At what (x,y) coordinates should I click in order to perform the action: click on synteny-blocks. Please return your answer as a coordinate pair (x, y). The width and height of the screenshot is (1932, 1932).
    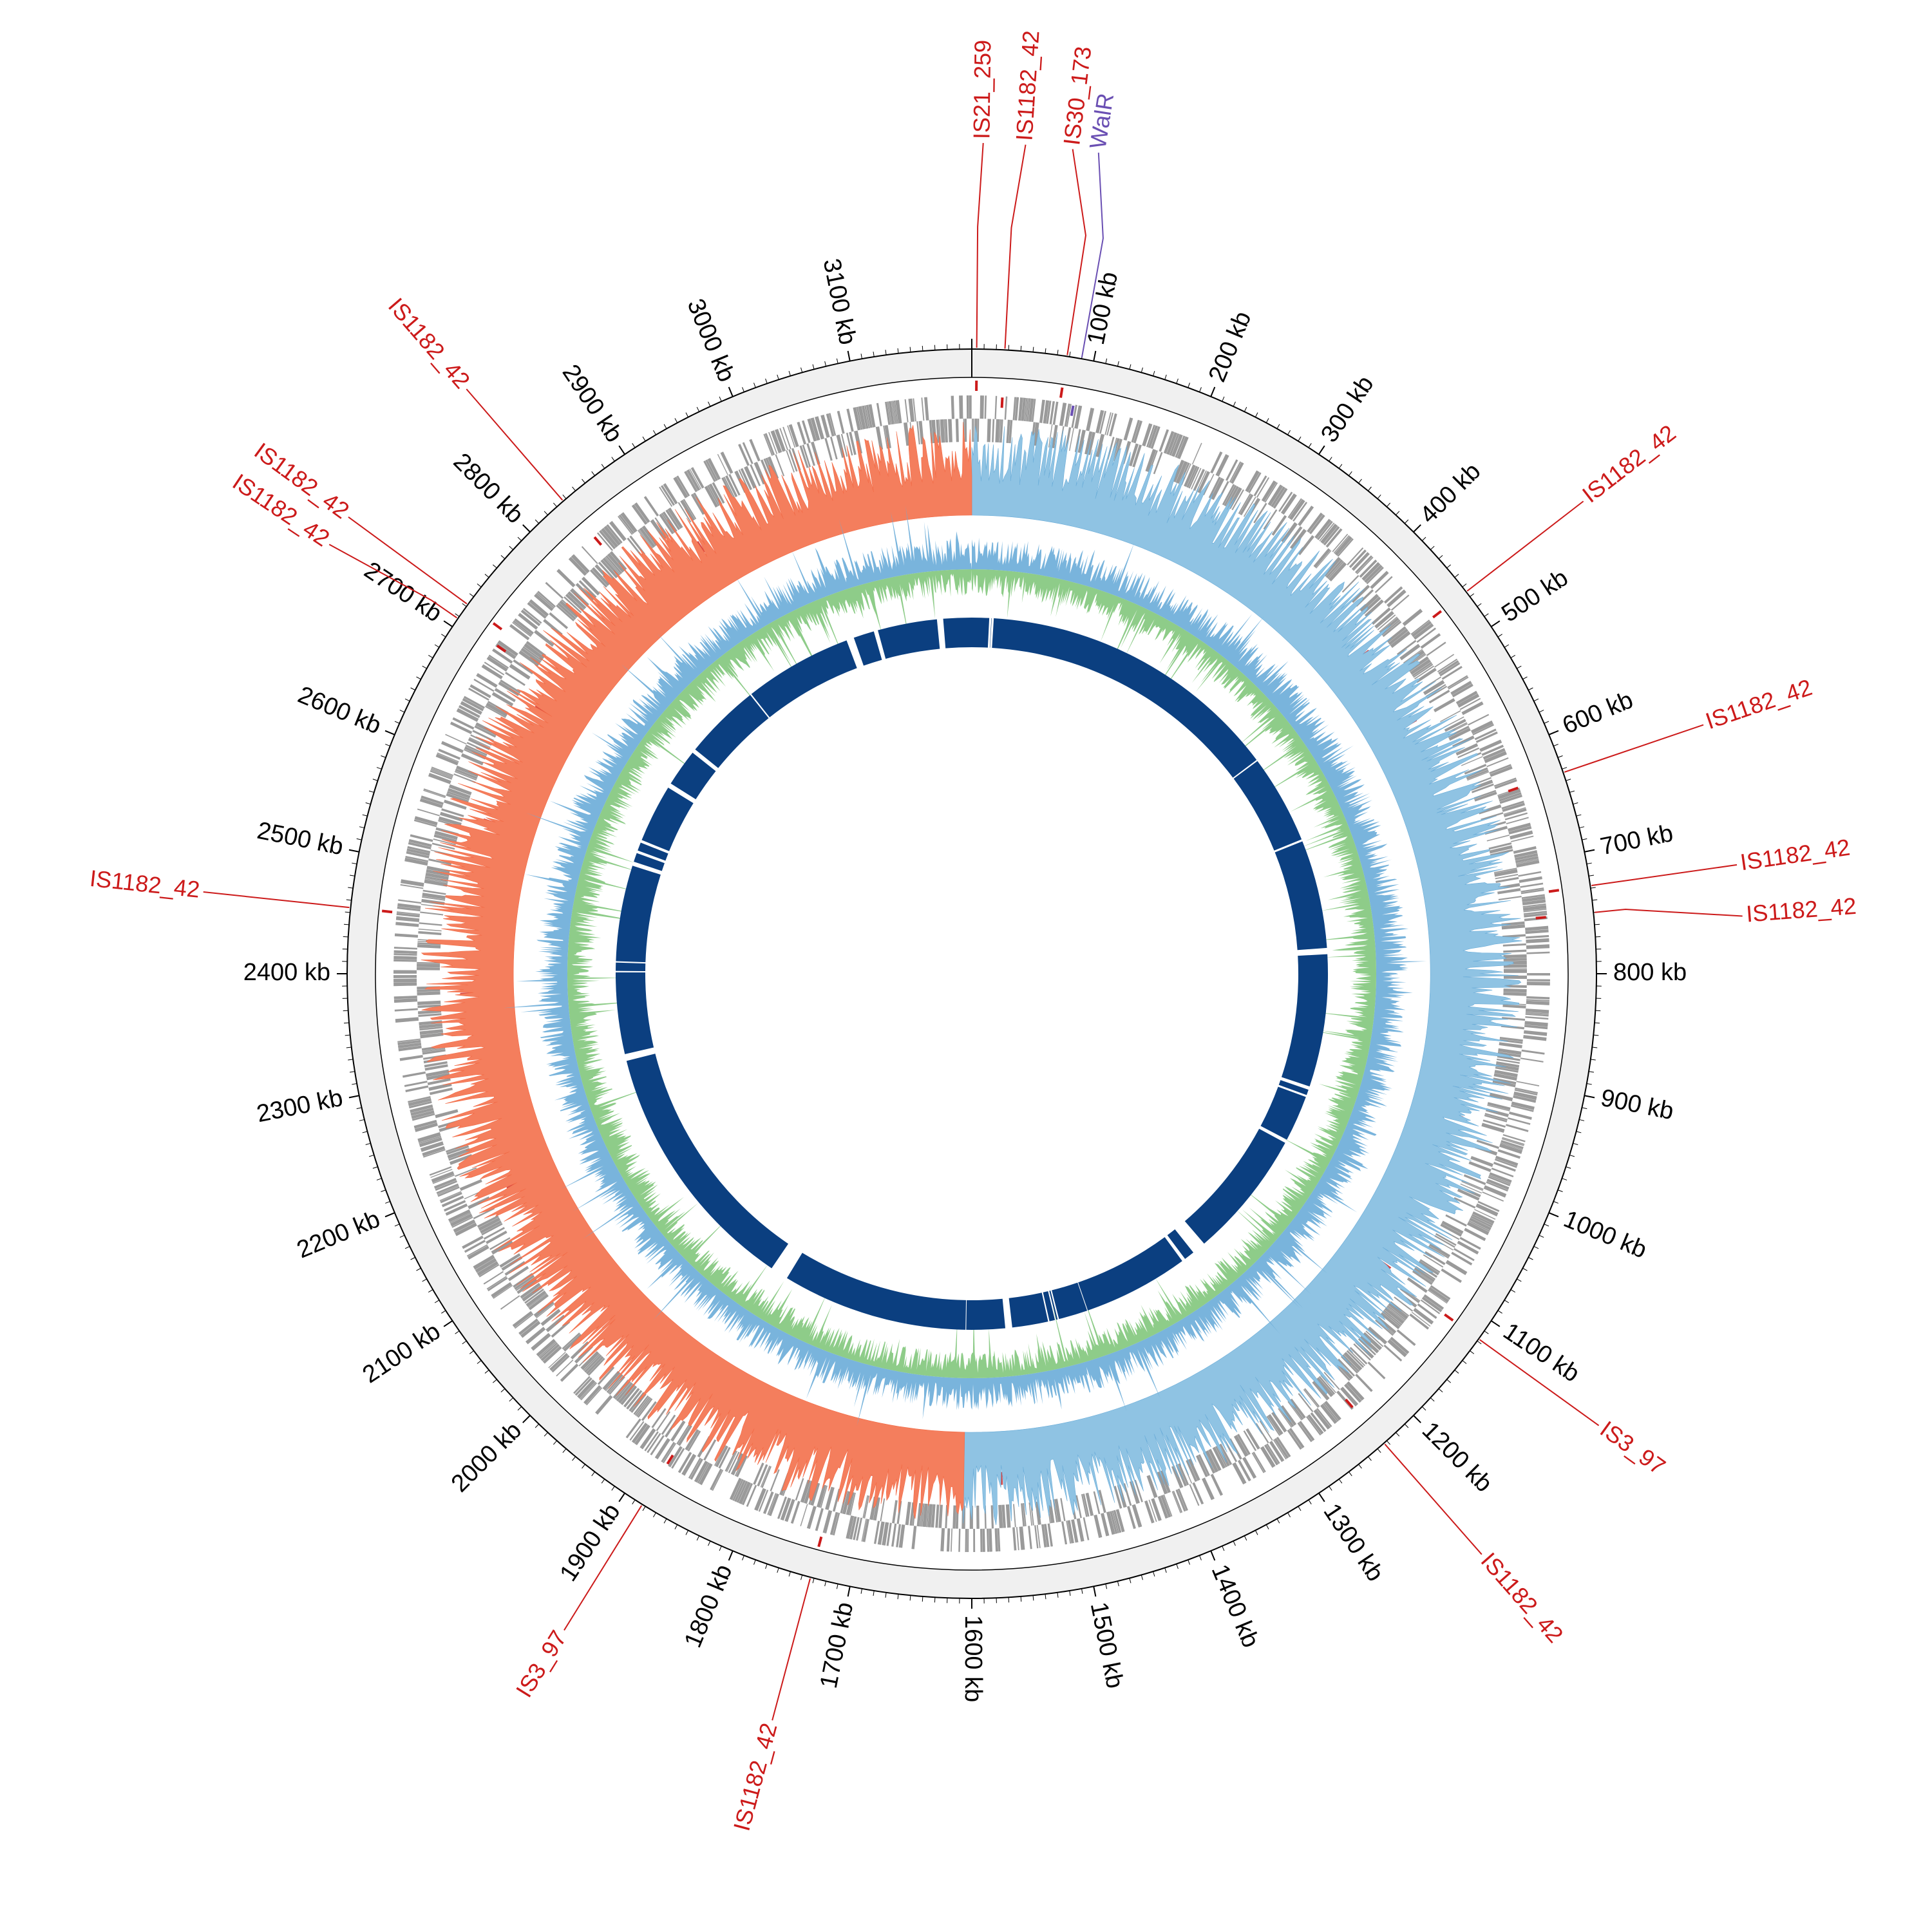
    Looking at the image, I should click on (972, 974).